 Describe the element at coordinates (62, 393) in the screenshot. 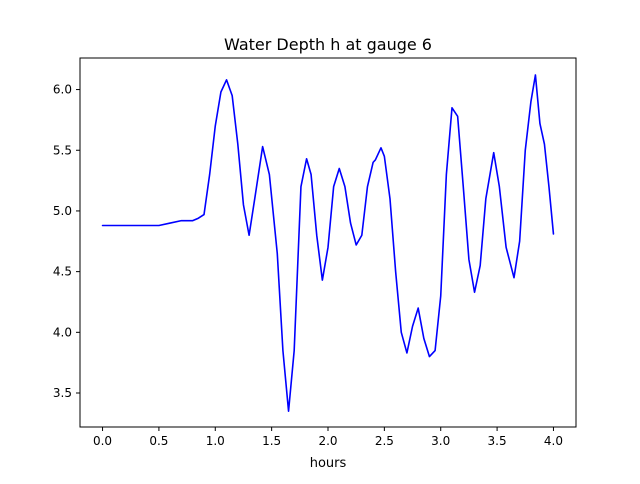

I see `y-tick-label: 3.5` at that location.